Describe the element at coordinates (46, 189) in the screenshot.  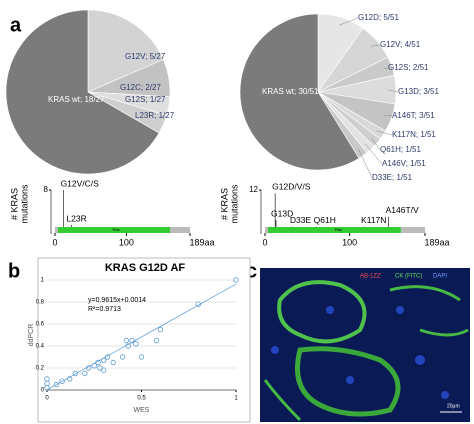
I see `y-tick-label: 8` at that location.